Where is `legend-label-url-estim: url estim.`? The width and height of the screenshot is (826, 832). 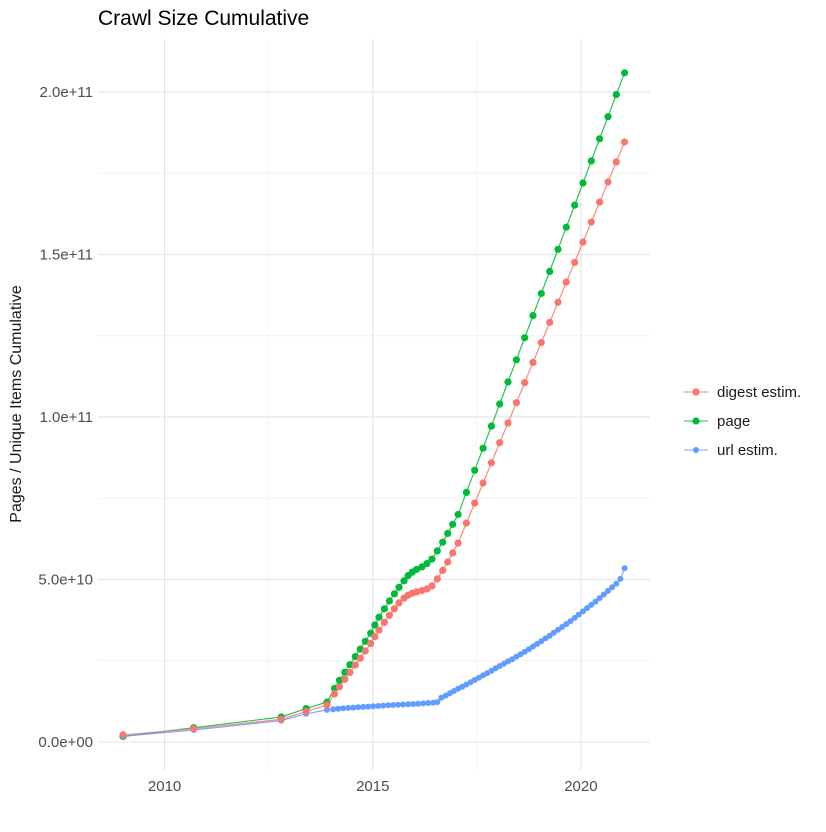
legend-label-url-estim: url estim. is located at coordinates (747, 450).